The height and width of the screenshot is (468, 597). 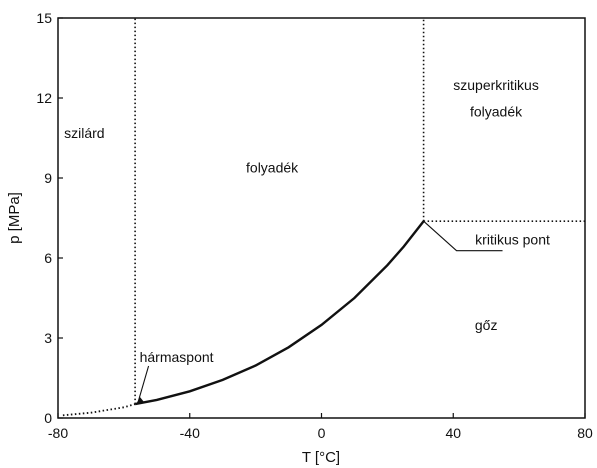 I want to click on triple-point-pointer, so click(x=143, y=384).